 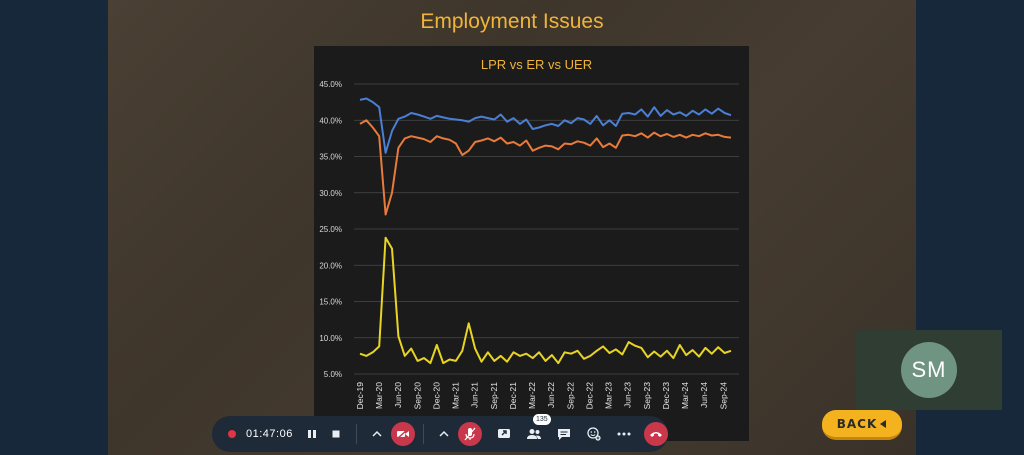 What do you see at coordinates (551, 395) in the screenshot?
I see `x-tick-label: Jun-22` at bounding box center [551, 395].